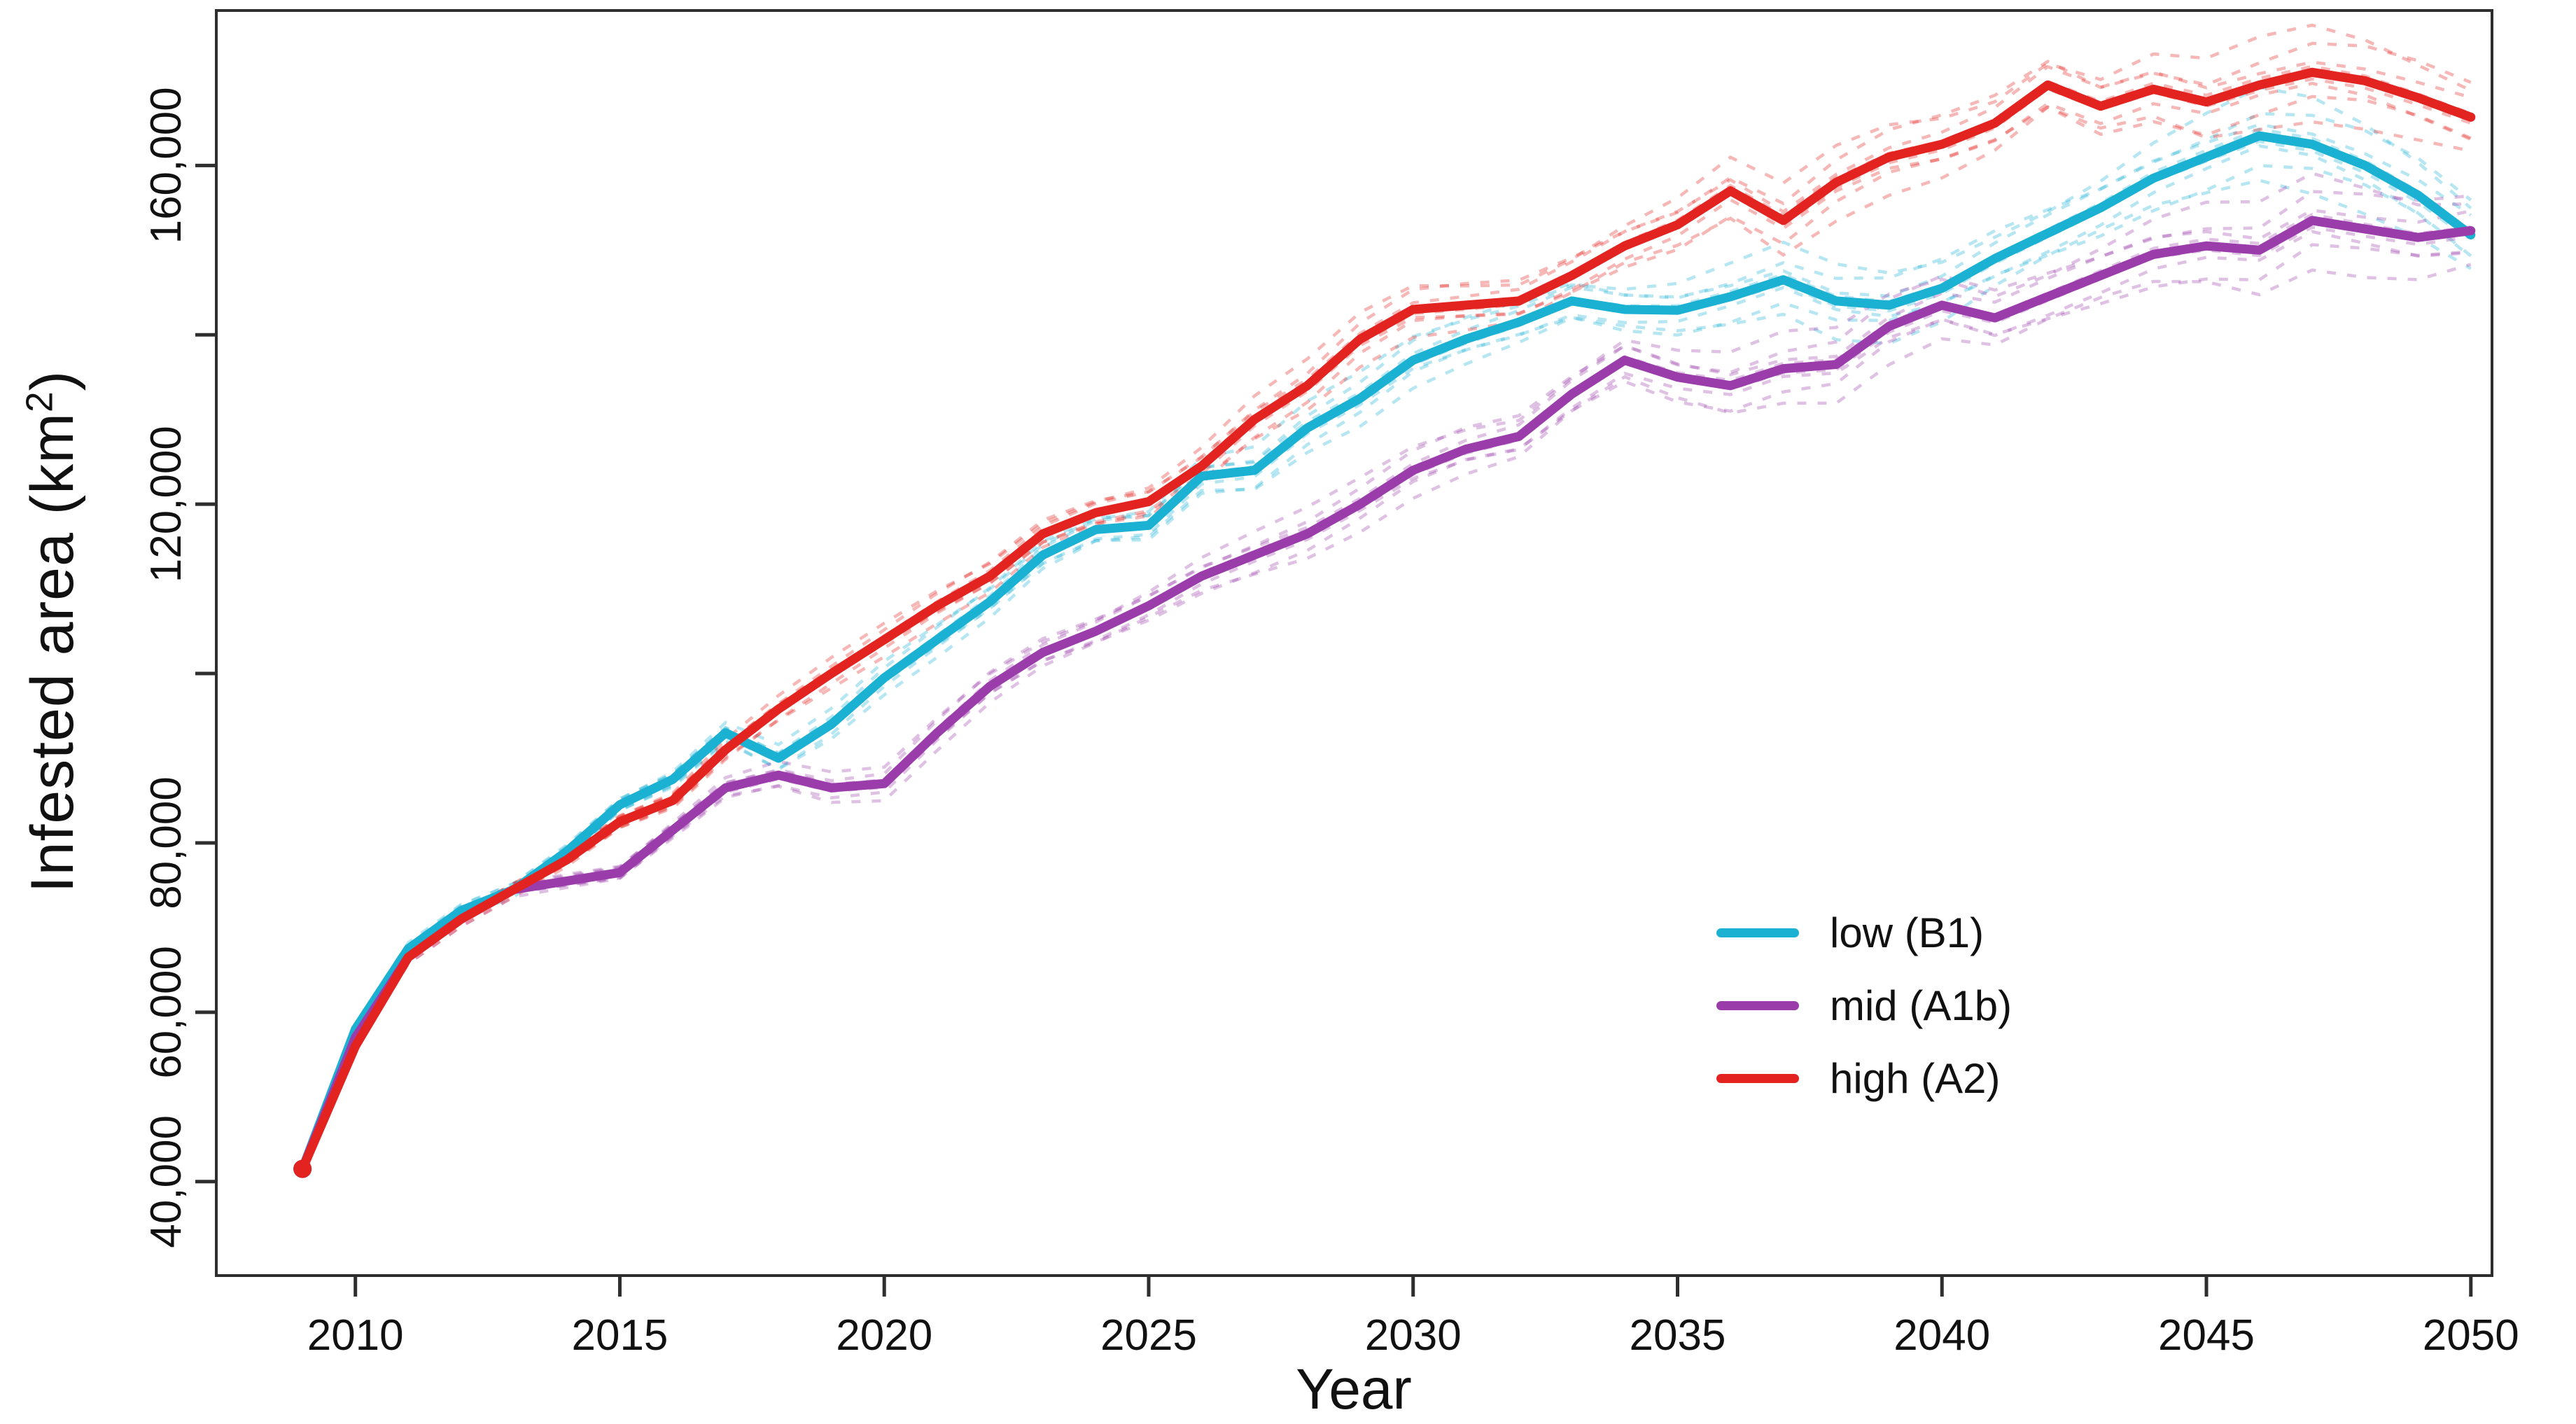  Describe the element at coordinates (1907, 932) in the screenshot. I see `legend-label-low-b1: low (B1)` at that location.